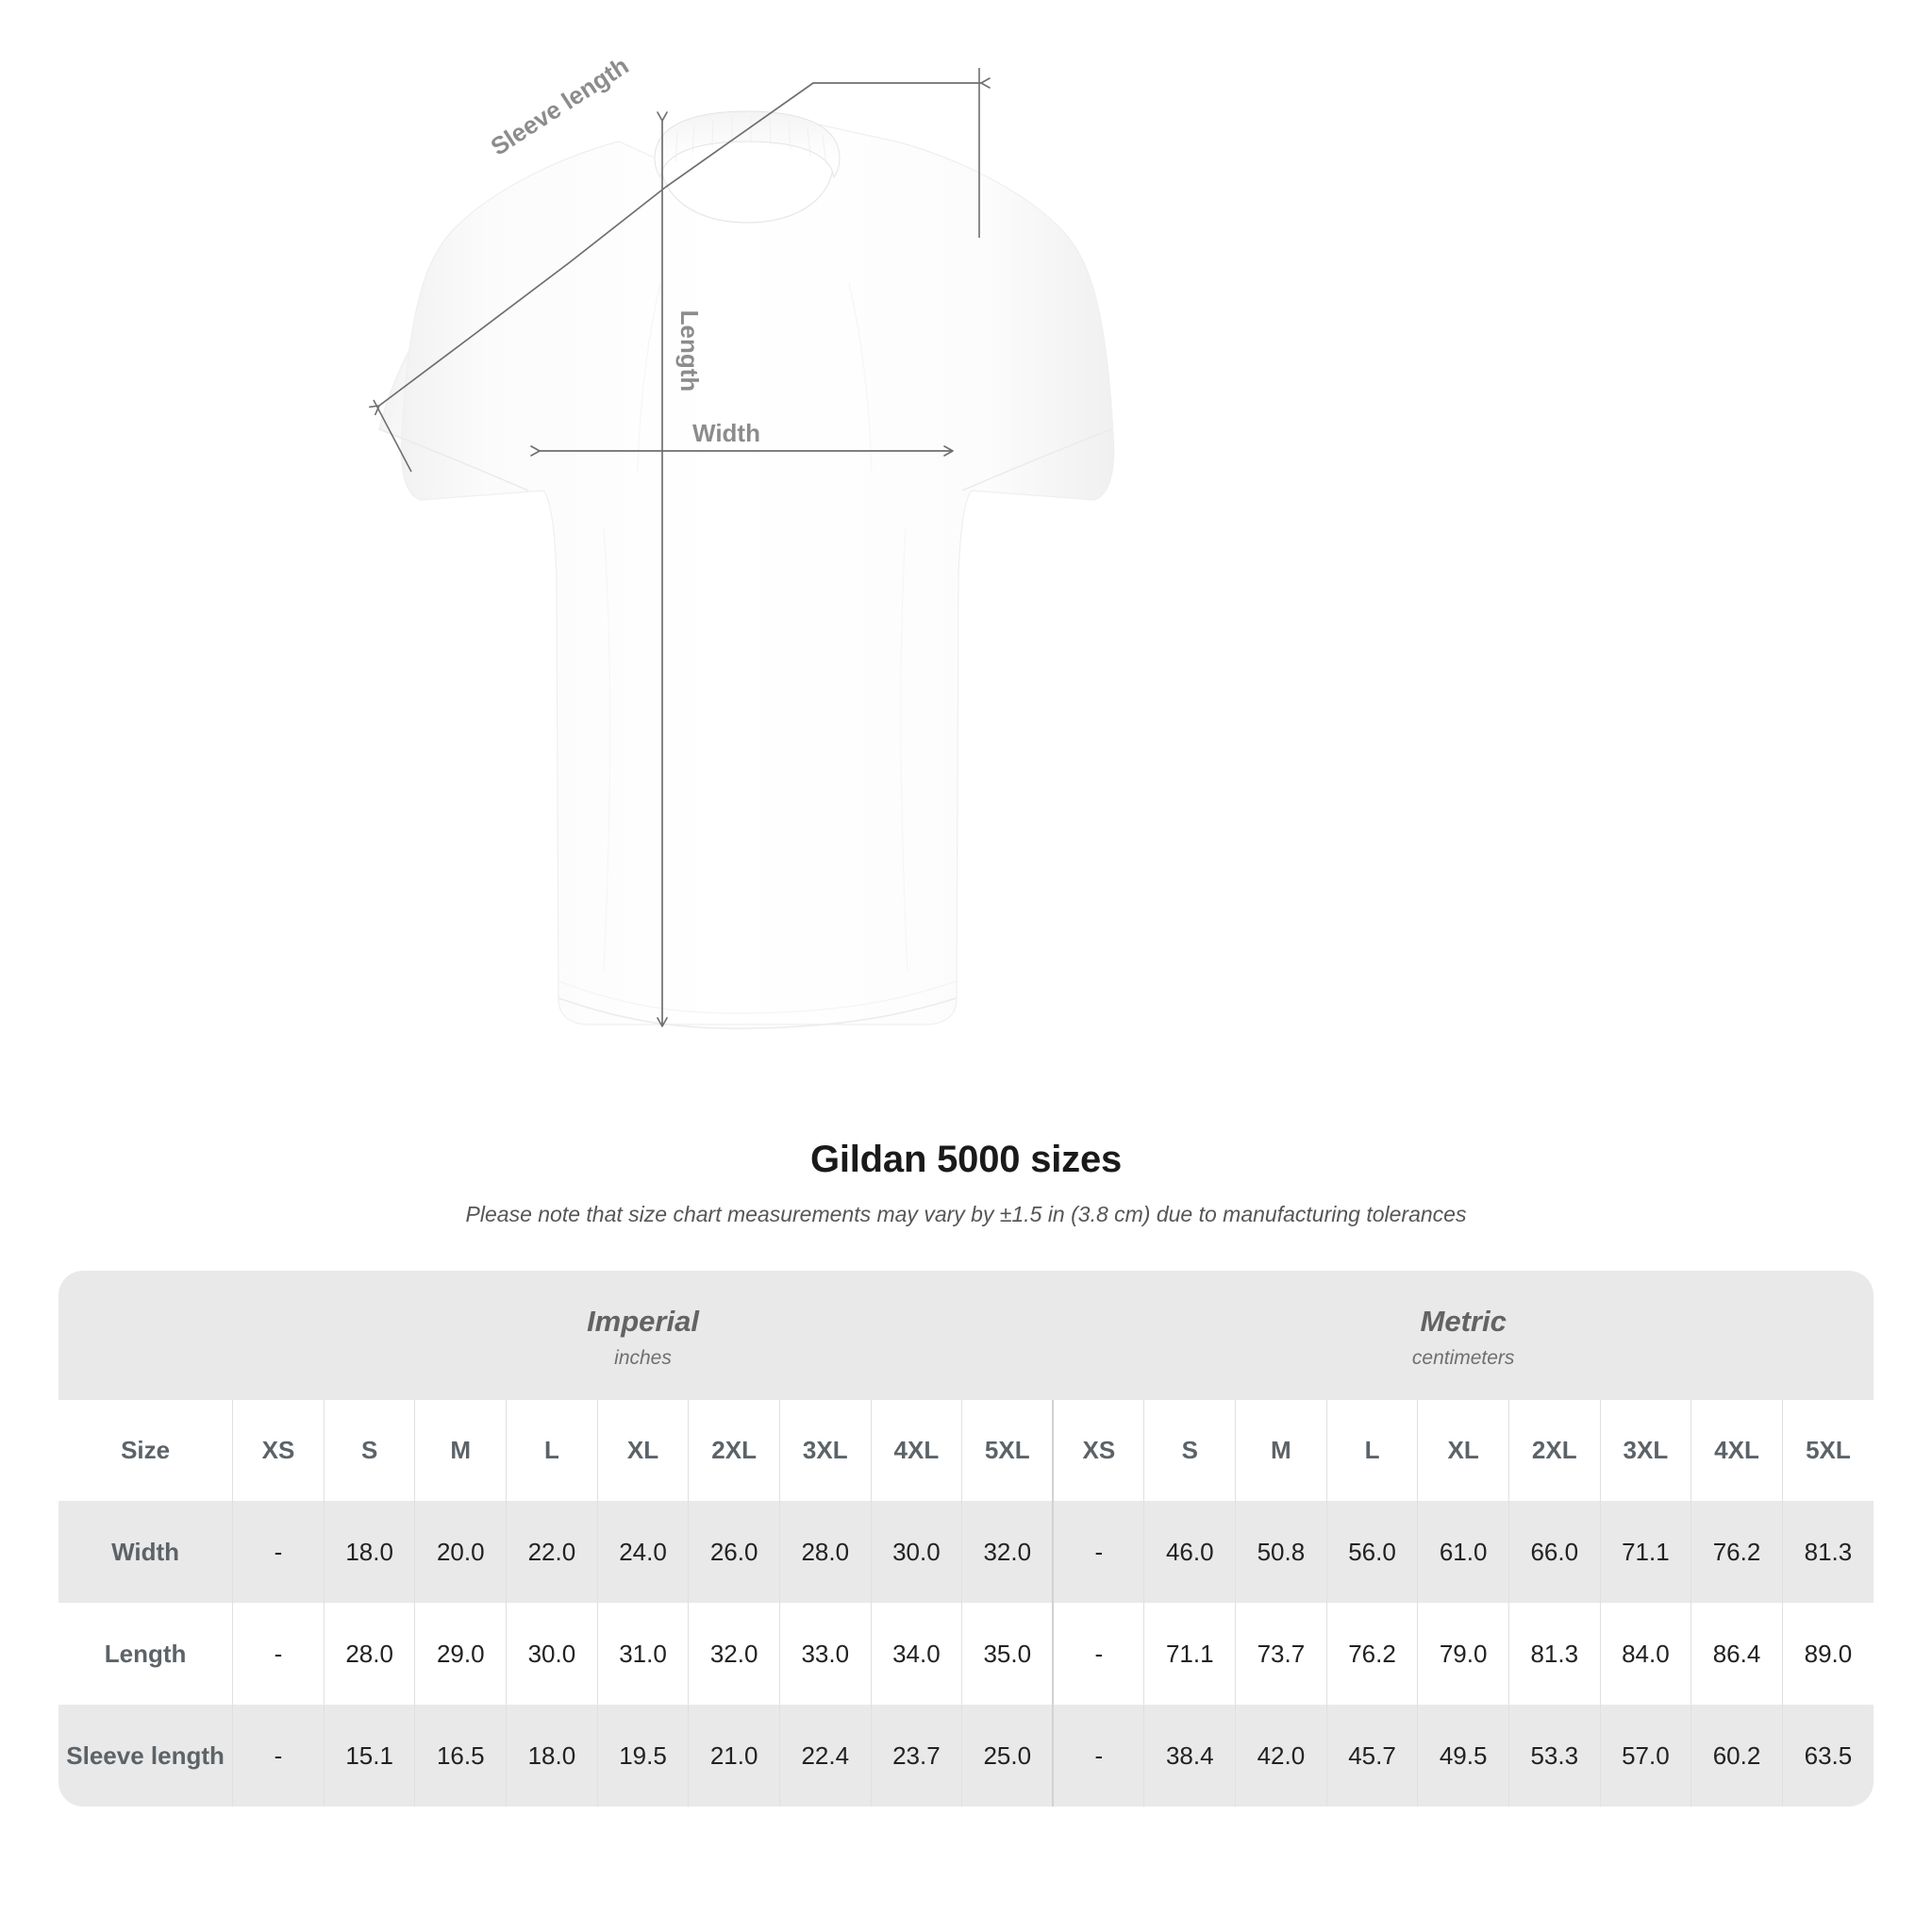 The image size is (1932, 1932). I want to click on size-column-label: Size, so click(145, 1451).